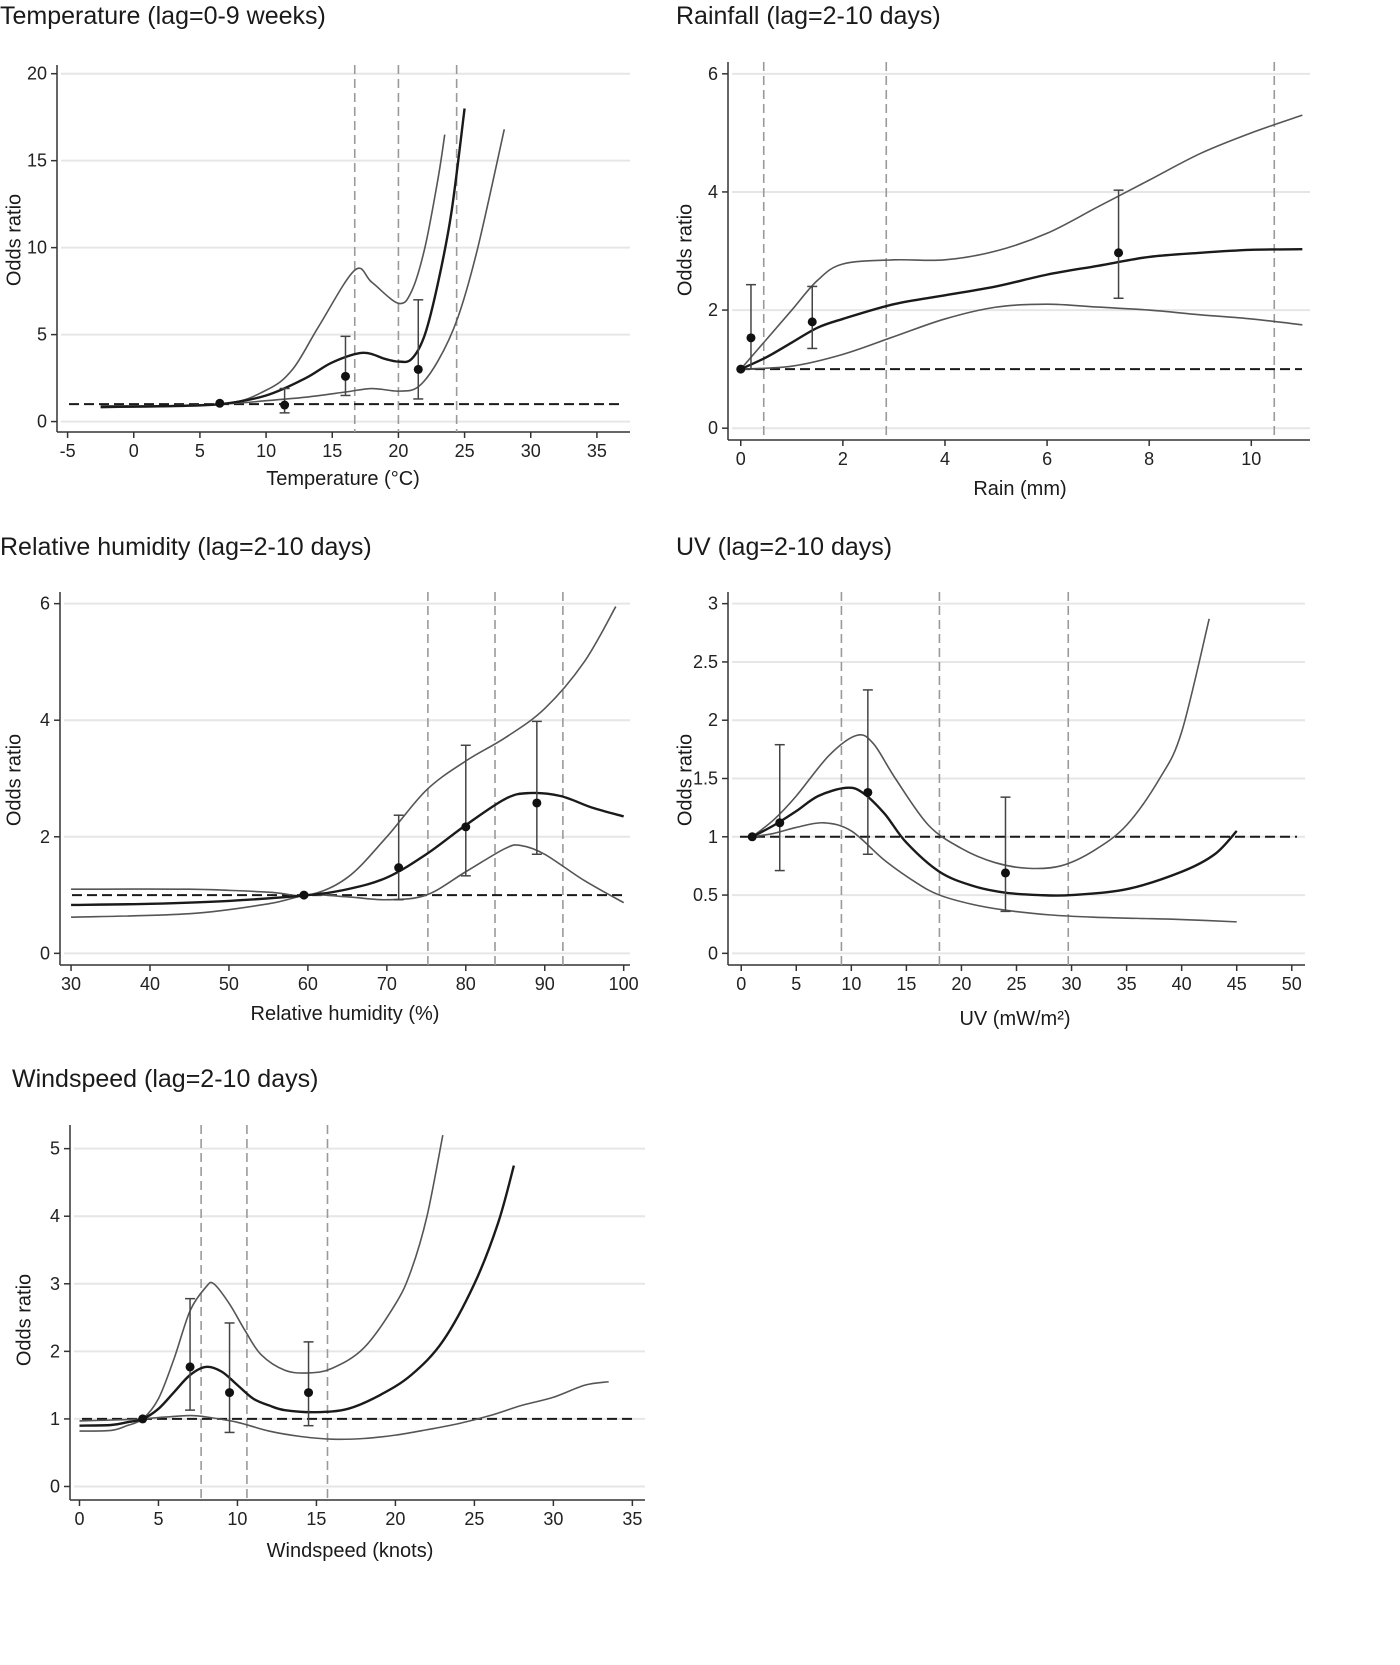 The image size is (1400, 1665). What do you see at coordinates (741, 984) in the screenshot?
I see `uv-xtick-label: 0` at bounding box center [741, 984].